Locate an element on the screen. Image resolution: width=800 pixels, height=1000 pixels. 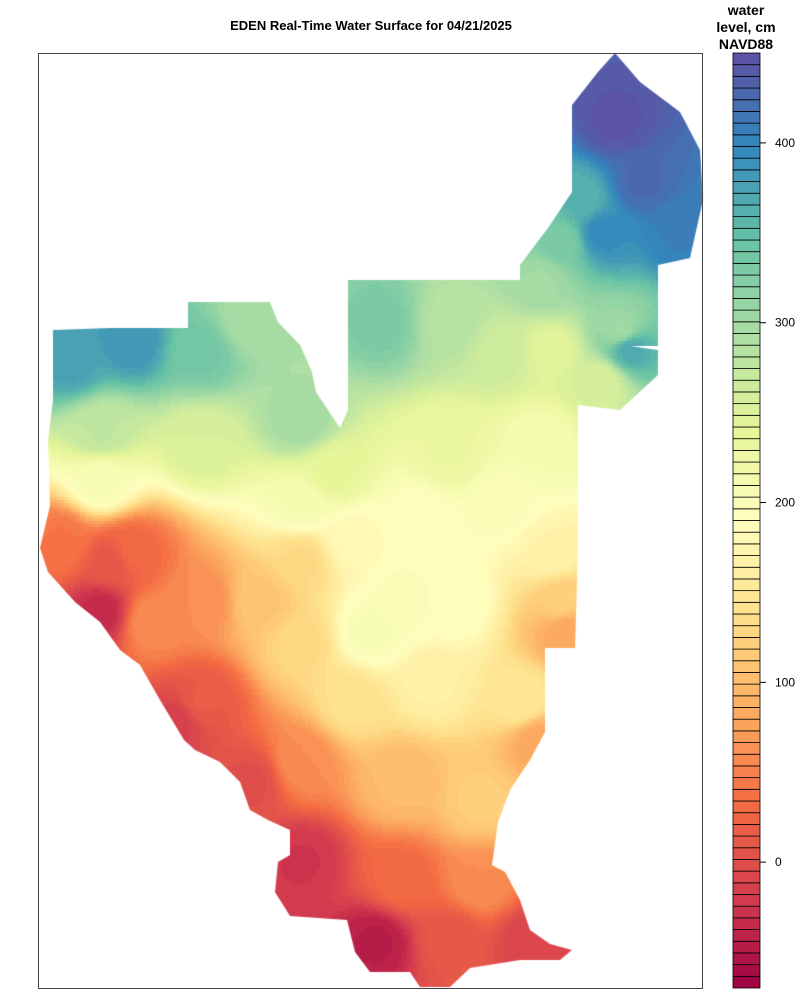
colorbar-title-line: NAVD88 is located at coordinates (746, 44).